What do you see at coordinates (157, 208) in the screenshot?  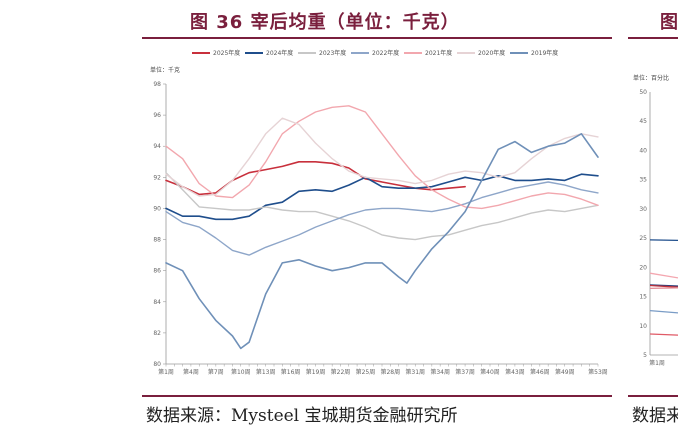 I see `y-tick-label: 90` at bounding box center [157, 208].